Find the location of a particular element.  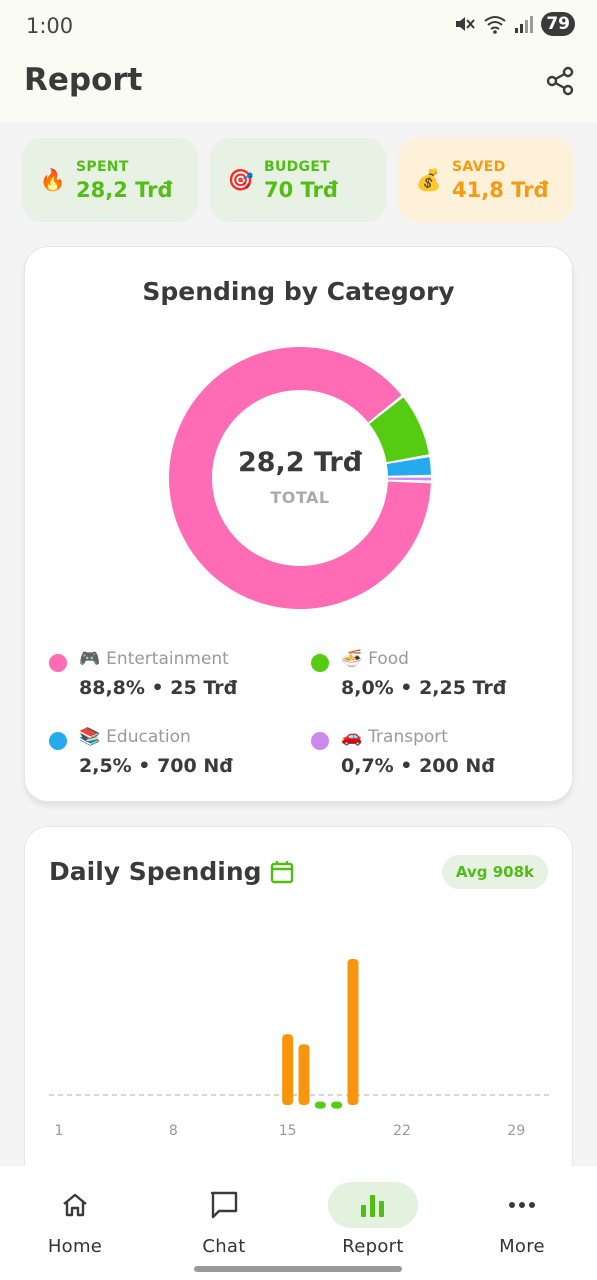

x-tick-label: 15 is located at coordinates (288, 1131).